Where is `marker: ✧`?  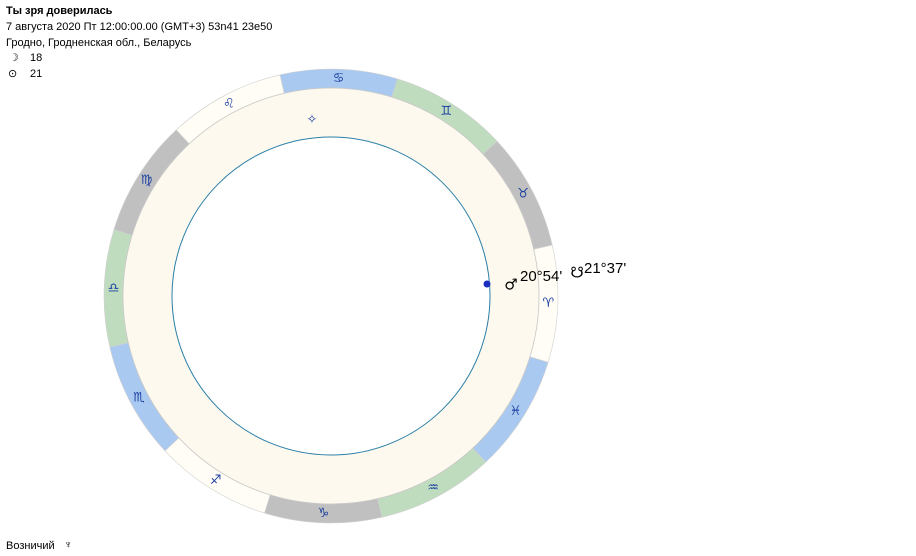
marker: ✧ is located at coordinates (312, 120).